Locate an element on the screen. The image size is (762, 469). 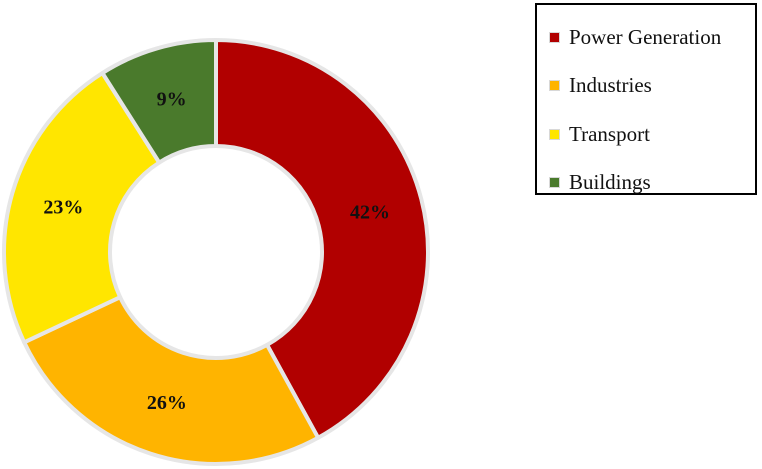
legend-item-power-generation: Power Generation is located at coordinates (652, 37).